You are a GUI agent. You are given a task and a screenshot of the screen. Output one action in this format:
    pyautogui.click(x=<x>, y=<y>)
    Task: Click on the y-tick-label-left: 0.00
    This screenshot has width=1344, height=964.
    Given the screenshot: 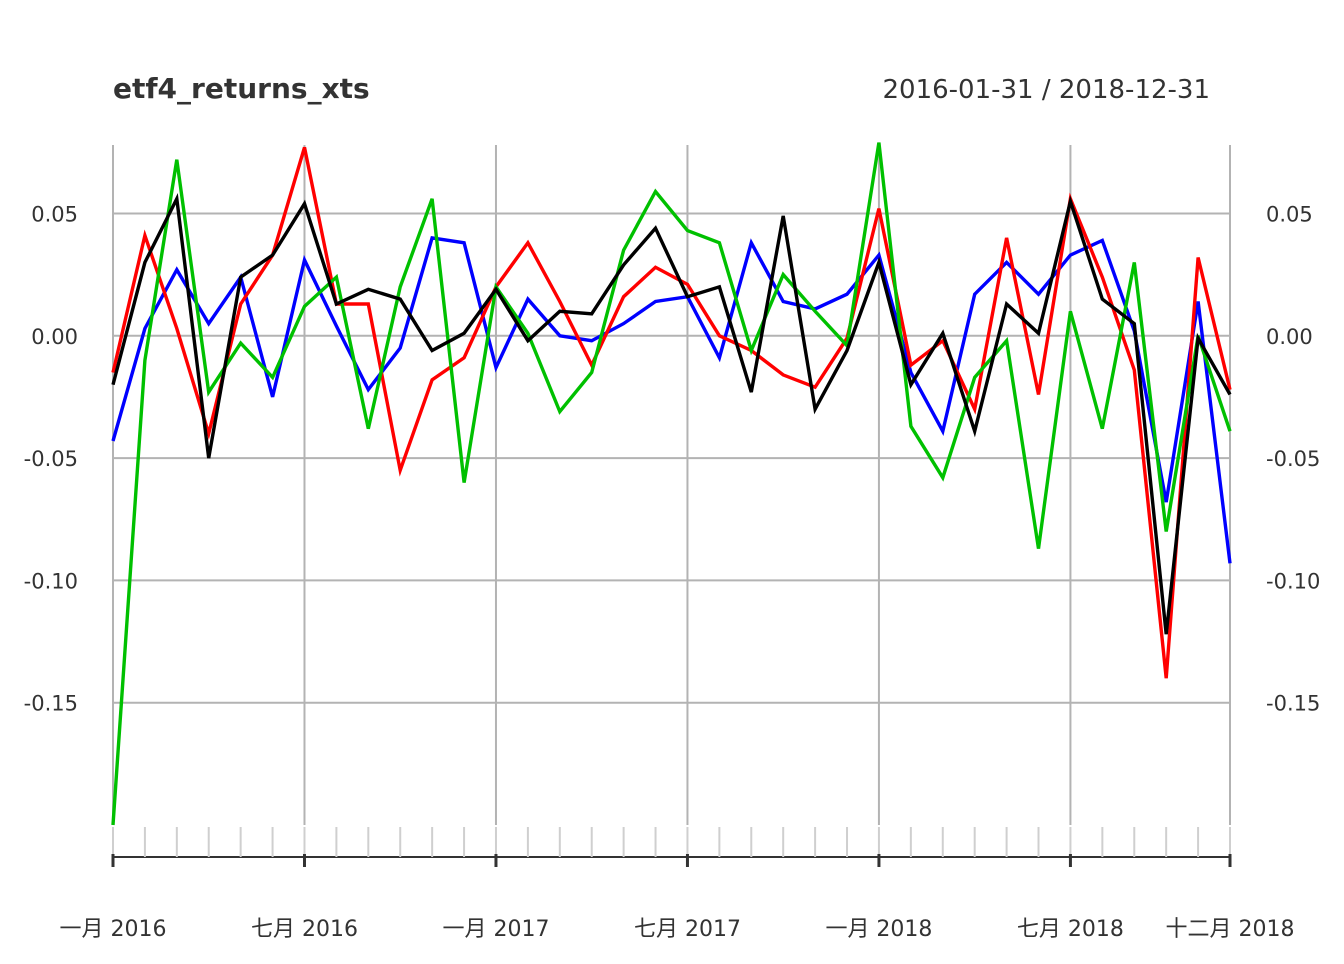 What is the action you would take?
    pyautogui.click(x=54, y=337)
    